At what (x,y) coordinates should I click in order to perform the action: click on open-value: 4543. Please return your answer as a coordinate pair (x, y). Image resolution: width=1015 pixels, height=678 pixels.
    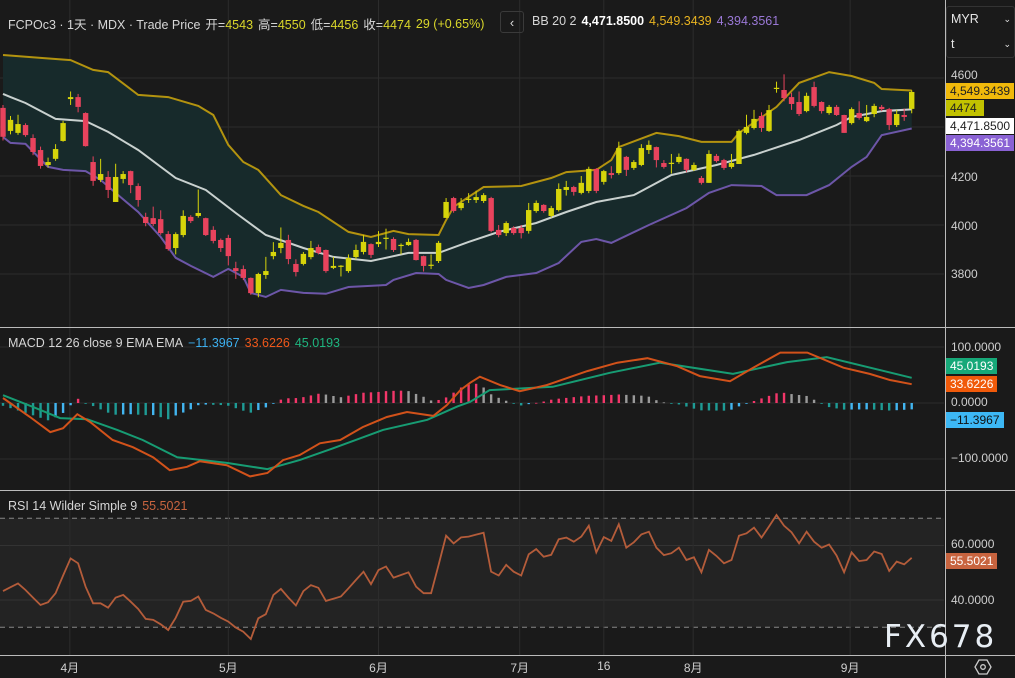
    Looking at the image, I should click on (239, 25).